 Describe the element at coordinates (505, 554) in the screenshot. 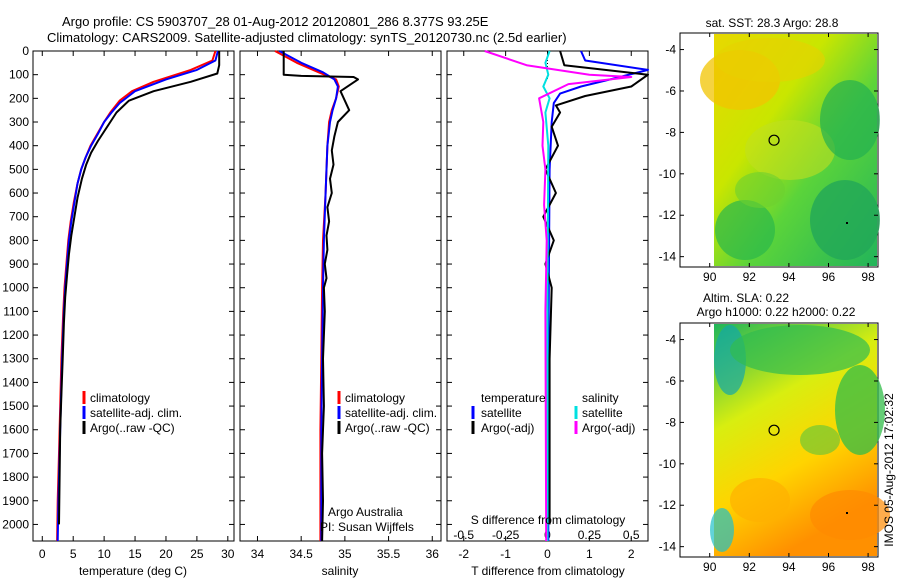

I see `x-tick-label: -1` at that location.